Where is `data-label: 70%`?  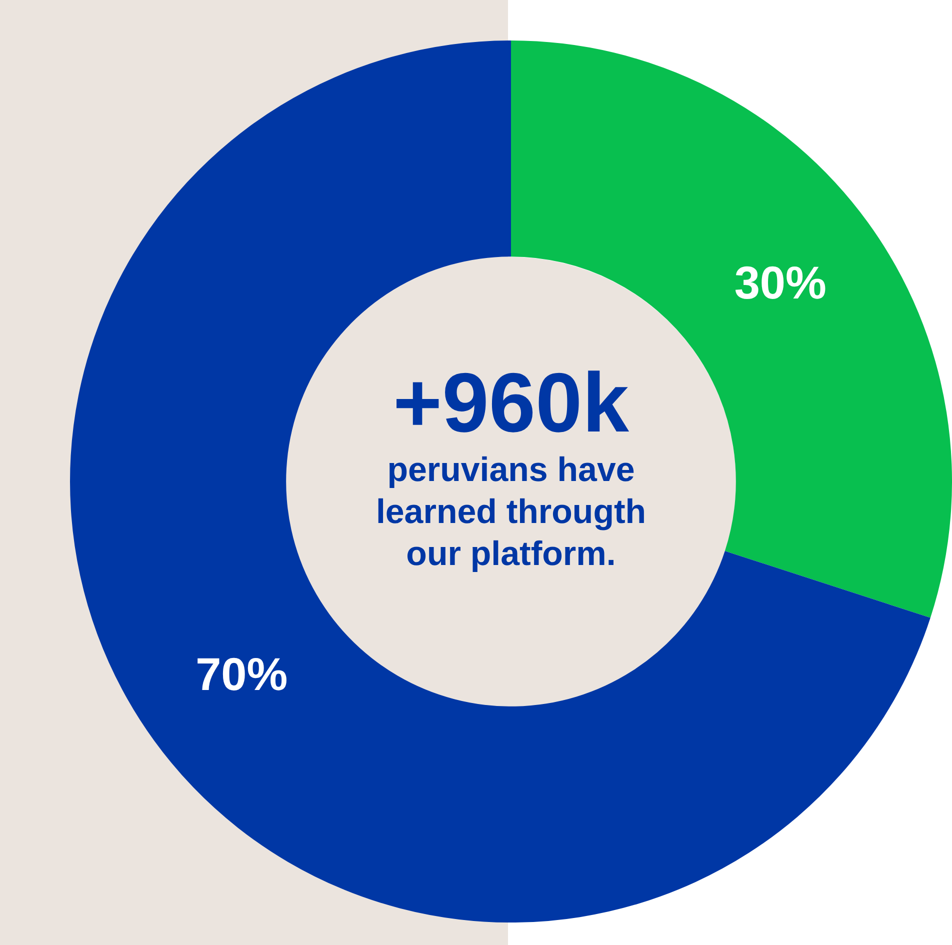
data-label: 70% is located at coordinates (242, 674).